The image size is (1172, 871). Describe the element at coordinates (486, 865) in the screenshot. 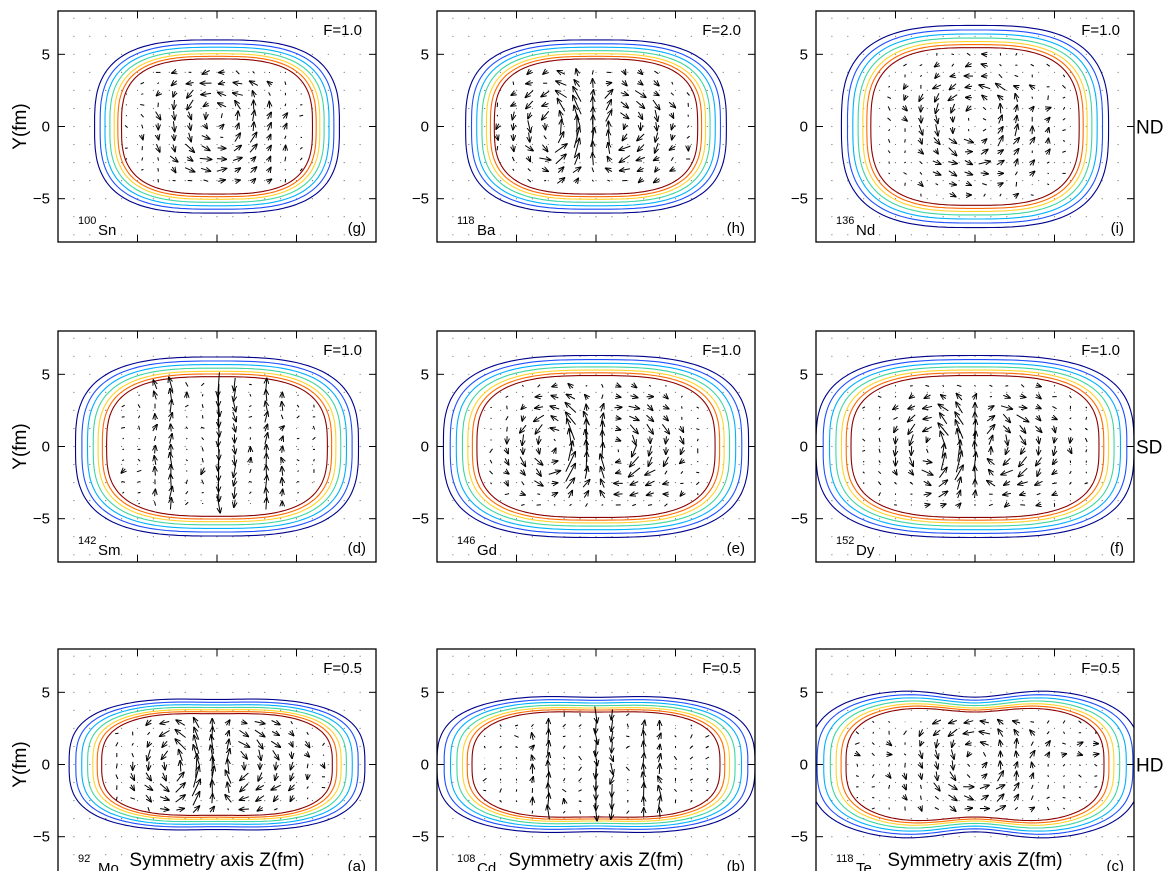

I see `isotope-element: Cd` at that location.